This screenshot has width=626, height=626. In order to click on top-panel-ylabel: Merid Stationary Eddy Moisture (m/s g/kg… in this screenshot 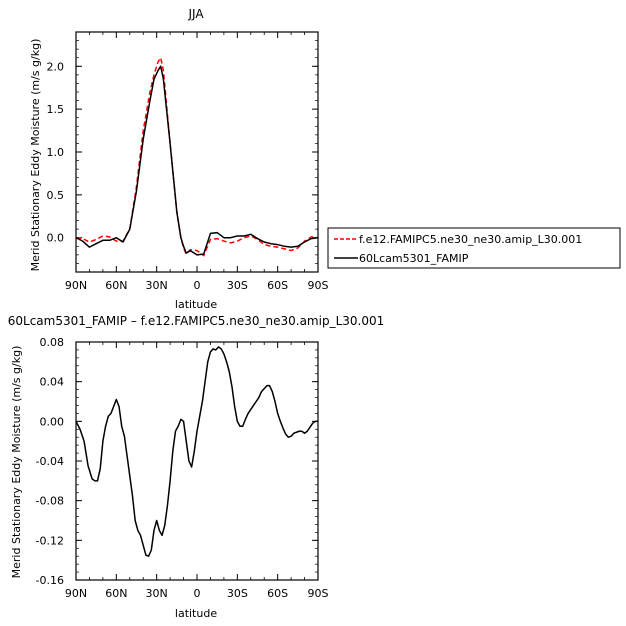, I will do `click(35, 155)`.